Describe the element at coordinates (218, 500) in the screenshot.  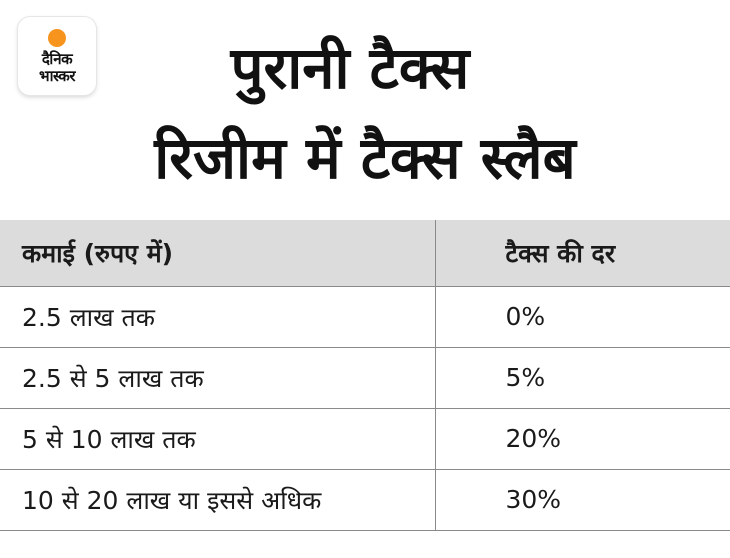
I see `income-cell: 10 से 20 लाख या इससे अधिक` at that location.